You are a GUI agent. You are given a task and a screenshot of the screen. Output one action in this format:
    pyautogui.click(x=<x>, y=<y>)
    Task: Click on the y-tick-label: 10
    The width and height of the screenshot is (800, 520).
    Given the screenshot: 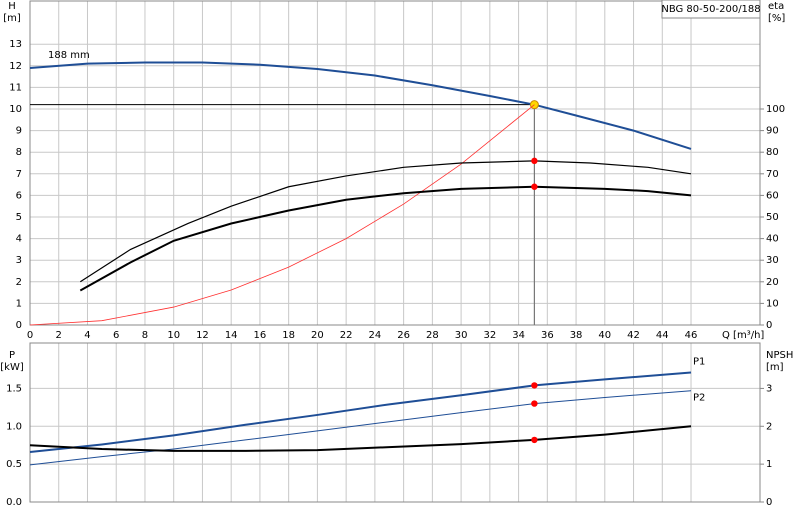 What is the action you would take?
    pyautogui.click(x=15, y=109)
    